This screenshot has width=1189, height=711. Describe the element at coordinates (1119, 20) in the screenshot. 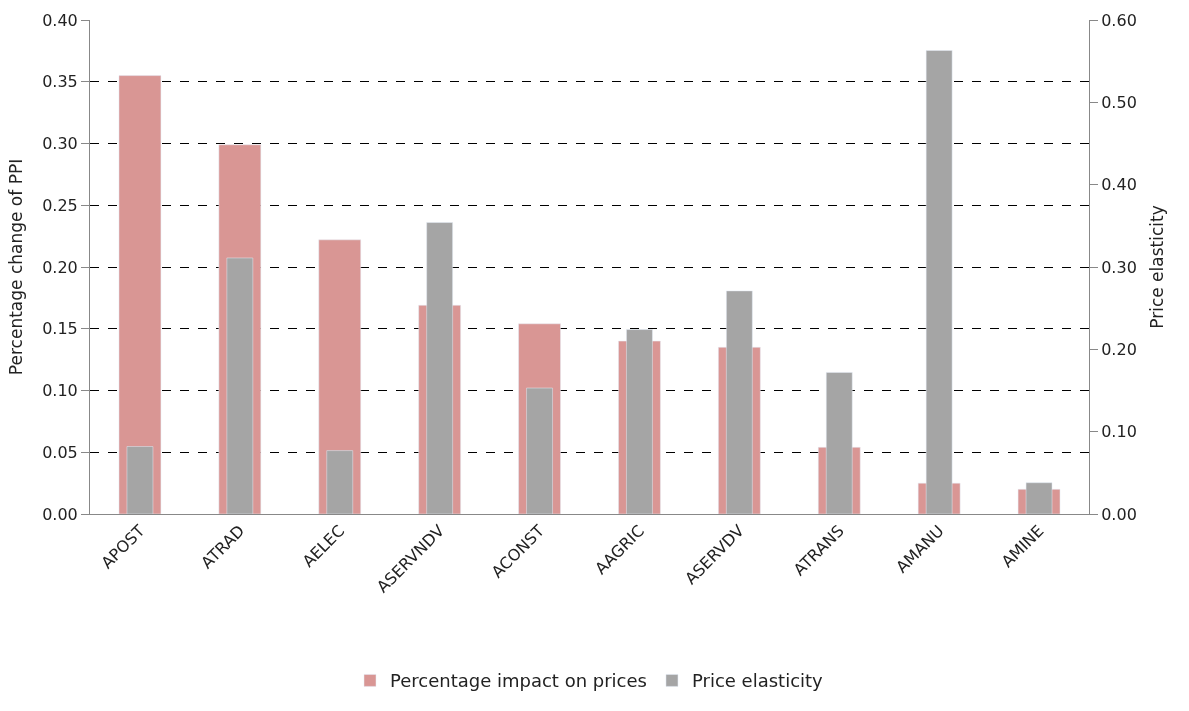

I see `y2-tick-label: 0.60` at that location.